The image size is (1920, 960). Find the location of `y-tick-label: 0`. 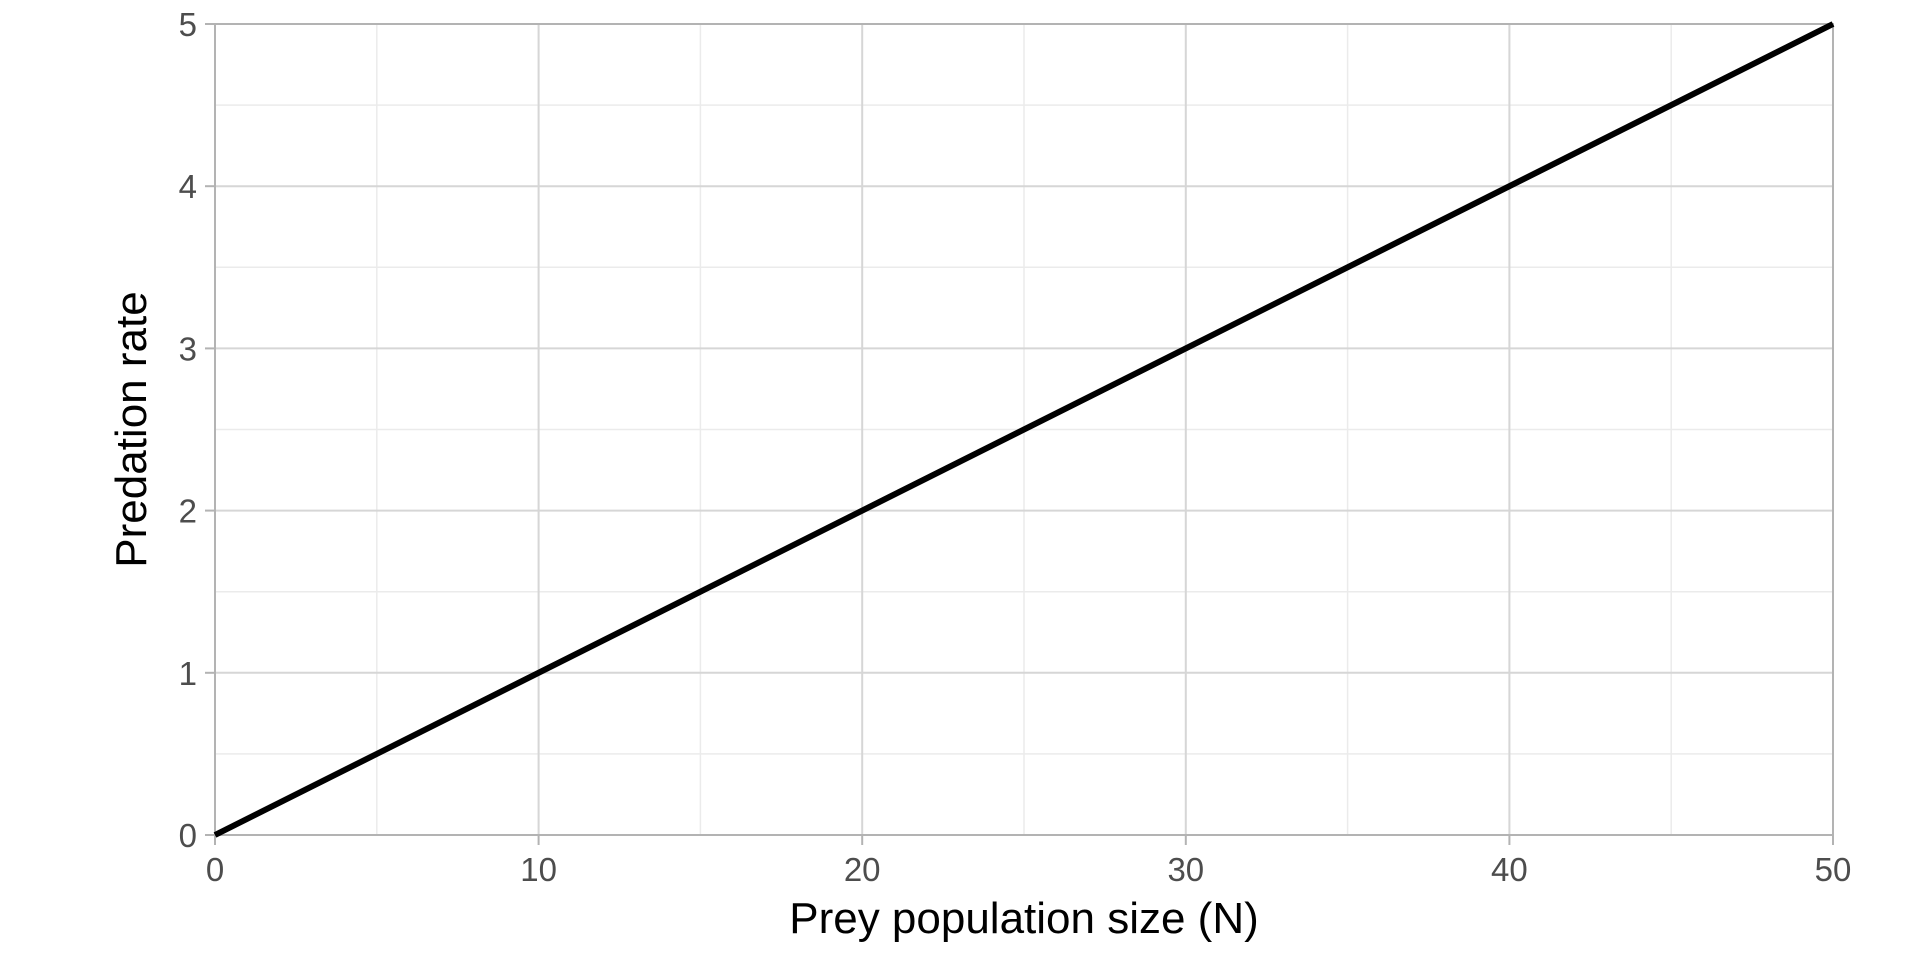

y-tick-label: 0 is located at coordinates (188, 835).